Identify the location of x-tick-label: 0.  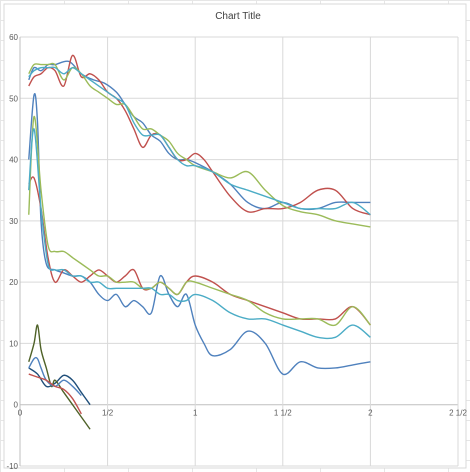
(20, 413).